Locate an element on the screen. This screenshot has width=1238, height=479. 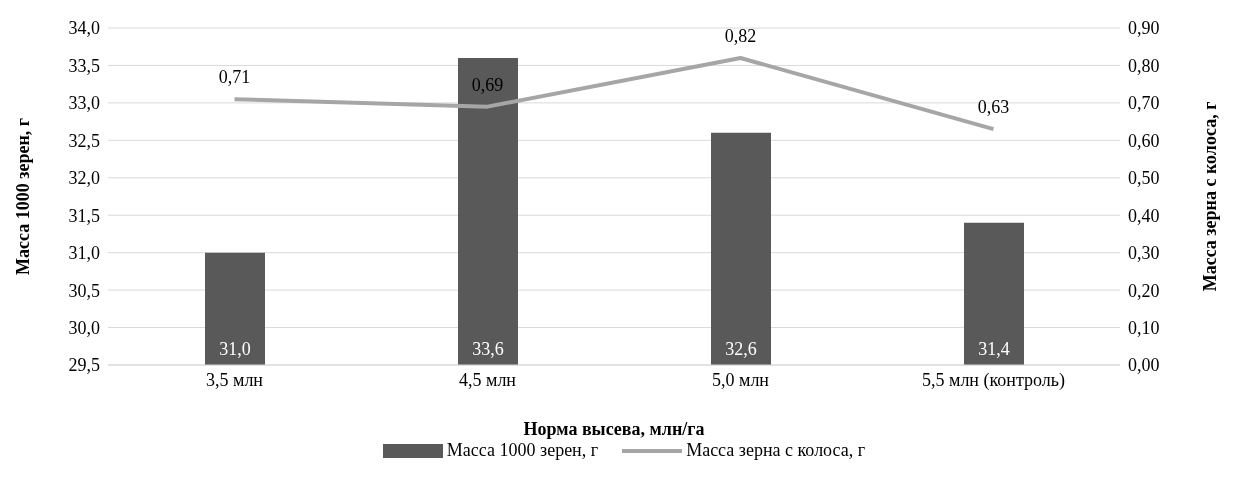
y-tick-label: 32,0 is located at coordinates (84, 178).